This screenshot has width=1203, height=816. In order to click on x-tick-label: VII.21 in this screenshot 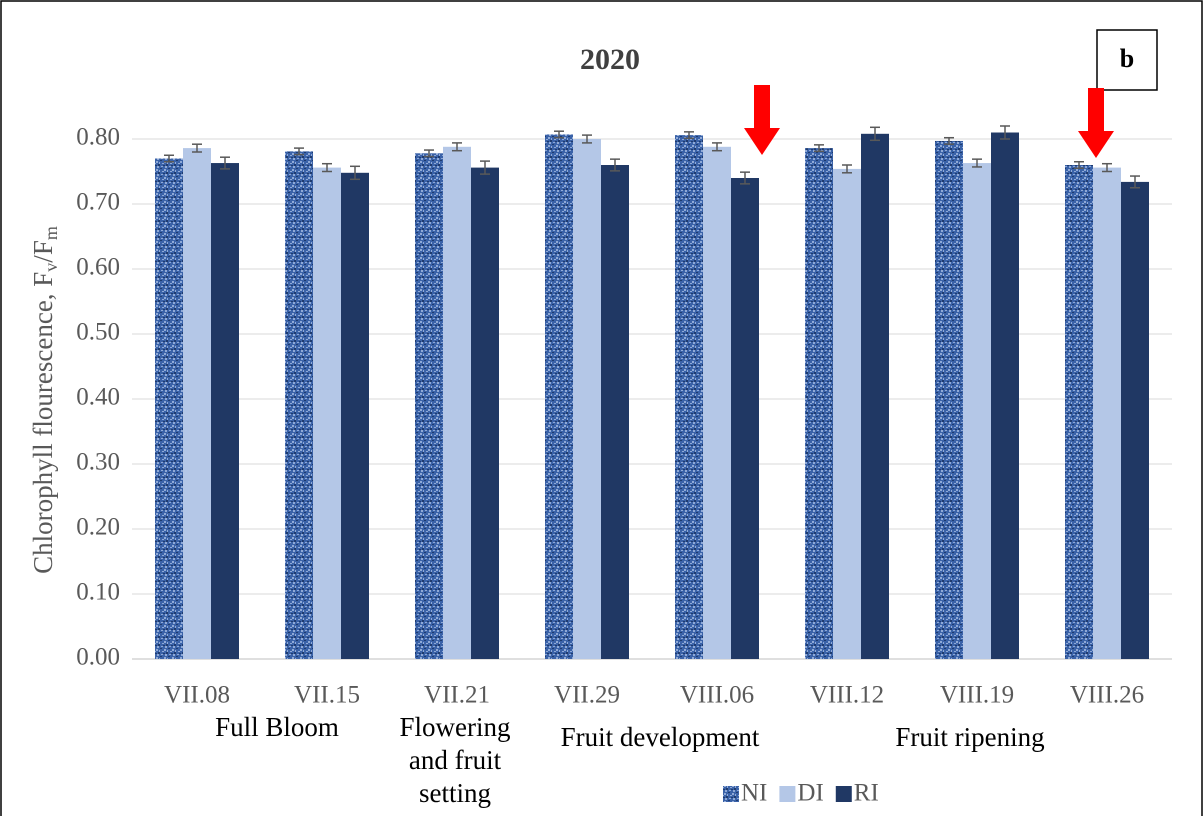, I will do `click(457, 695)`.